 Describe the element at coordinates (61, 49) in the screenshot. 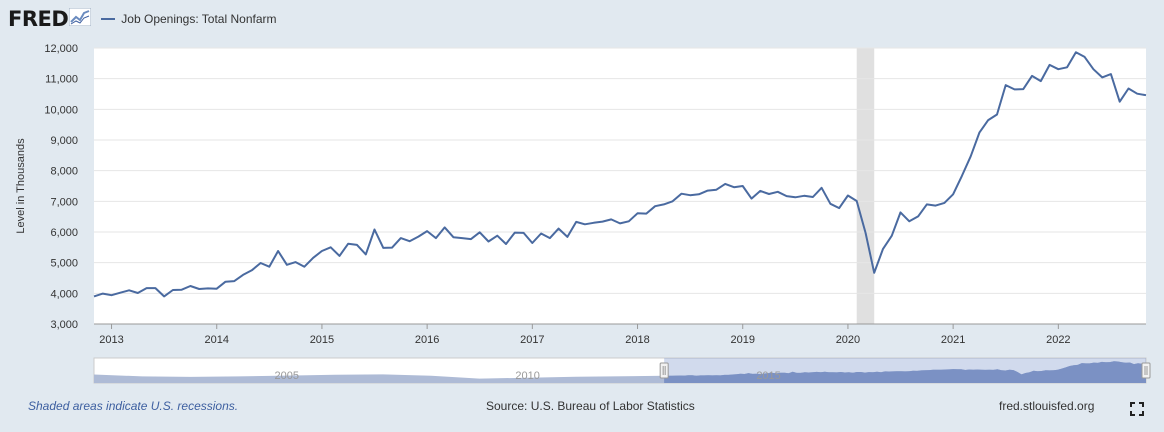

I see `y-tick-label: 12,000` at that location.